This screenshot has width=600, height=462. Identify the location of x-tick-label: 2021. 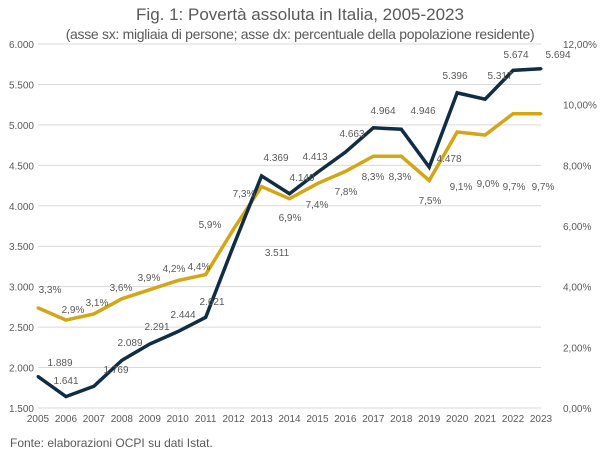
(485, 419).